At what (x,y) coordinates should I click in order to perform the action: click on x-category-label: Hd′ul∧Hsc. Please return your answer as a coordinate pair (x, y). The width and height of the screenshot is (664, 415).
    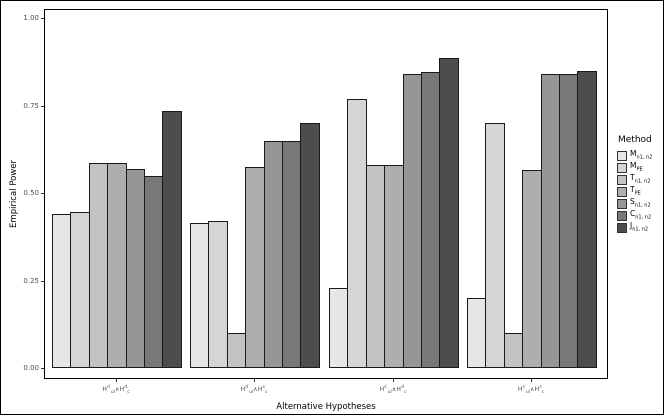
    Looking at the image, I should click on (254, 390).